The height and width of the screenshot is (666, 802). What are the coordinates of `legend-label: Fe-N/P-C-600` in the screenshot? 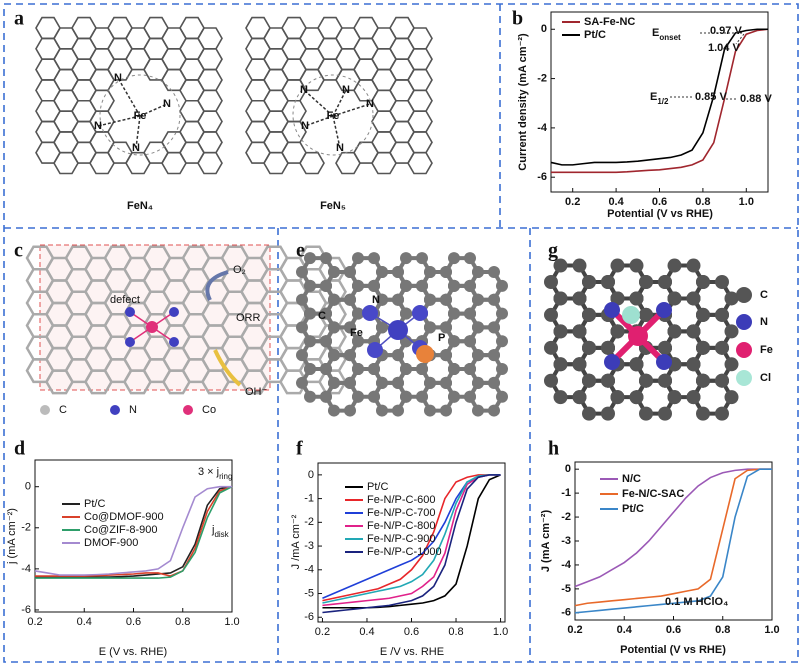 It's located at (401, 500).